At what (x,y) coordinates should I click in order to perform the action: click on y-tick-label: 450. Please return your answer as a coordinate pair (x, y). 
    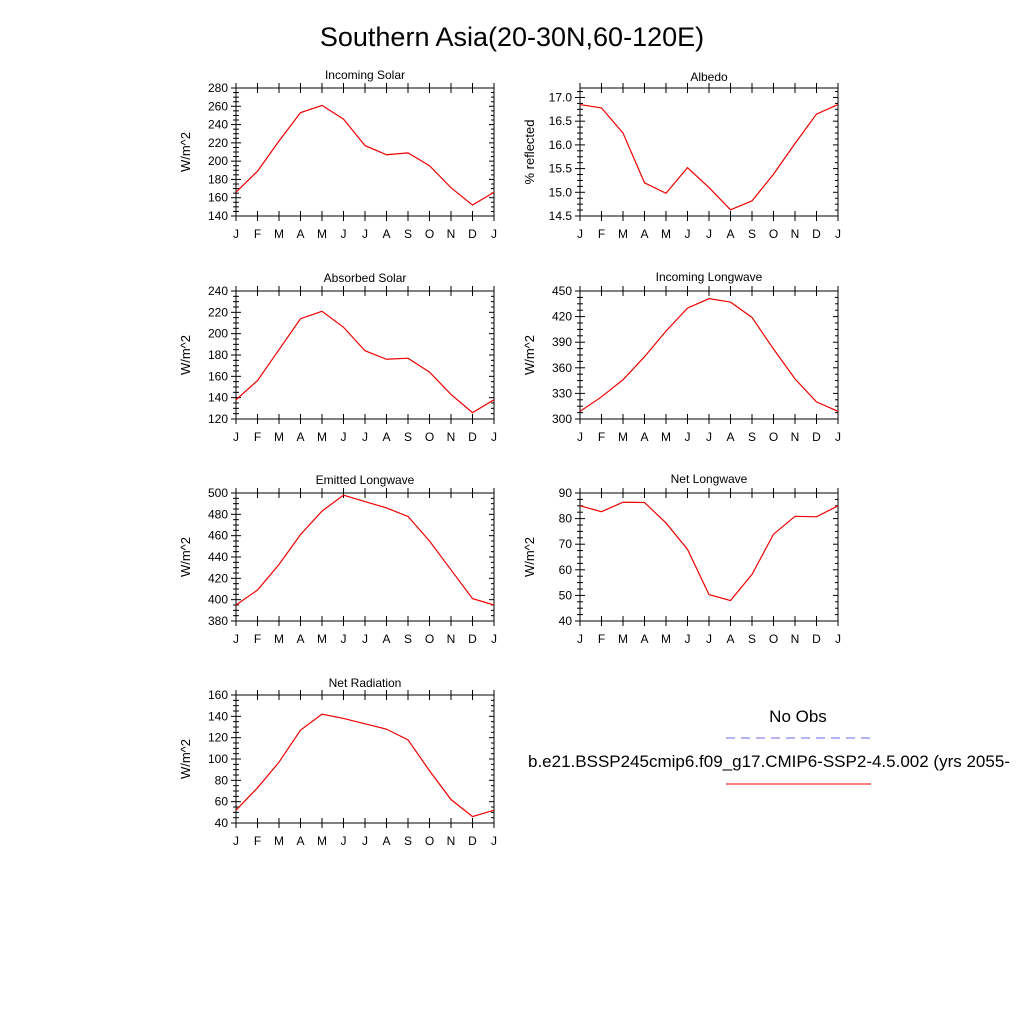
    Looking at the image, I should click on (562, 291).